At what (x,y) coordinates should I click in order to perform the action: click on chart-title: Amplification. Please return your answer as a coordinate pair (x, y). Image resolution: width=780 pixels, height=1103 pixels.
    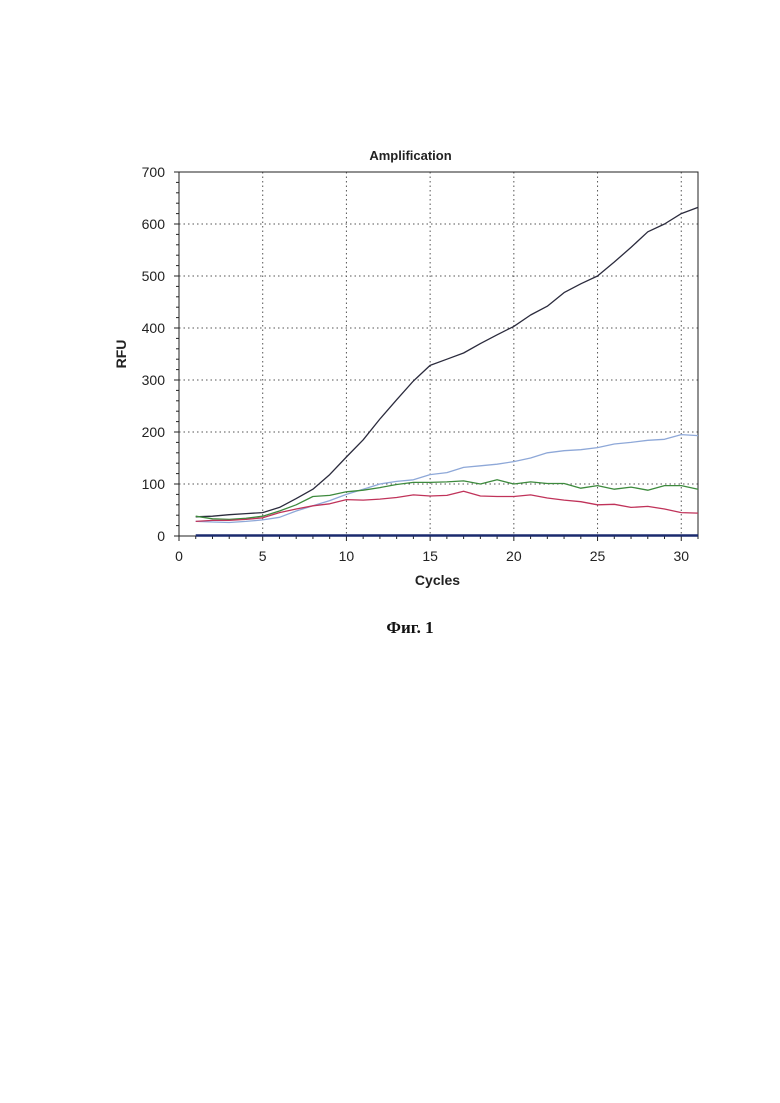
    Looking at the image, I should click on (410, 155).